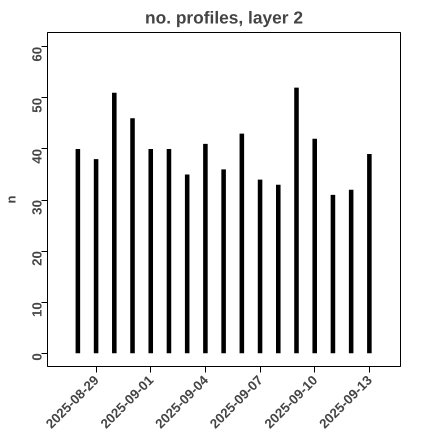 Image resolution: width=440 pixels, height=440 pixels. I want to click on chart-title: no. profiles, layer 2, so click(224, 18).